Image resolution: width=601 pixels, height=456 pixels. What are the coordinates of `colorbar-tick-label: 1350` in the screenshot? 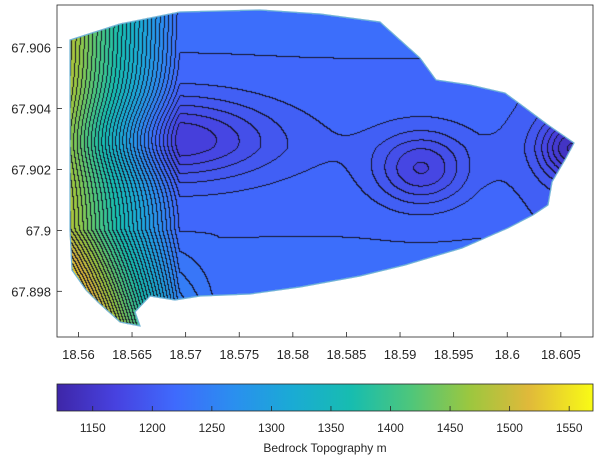 It's located at (331, 428).